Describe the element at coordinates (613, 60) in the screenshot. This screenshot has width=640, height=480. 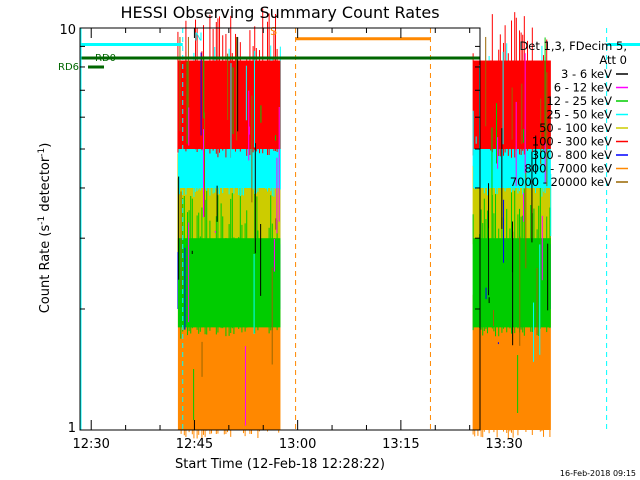
I see `legend-header-2: Att 0` at that location.